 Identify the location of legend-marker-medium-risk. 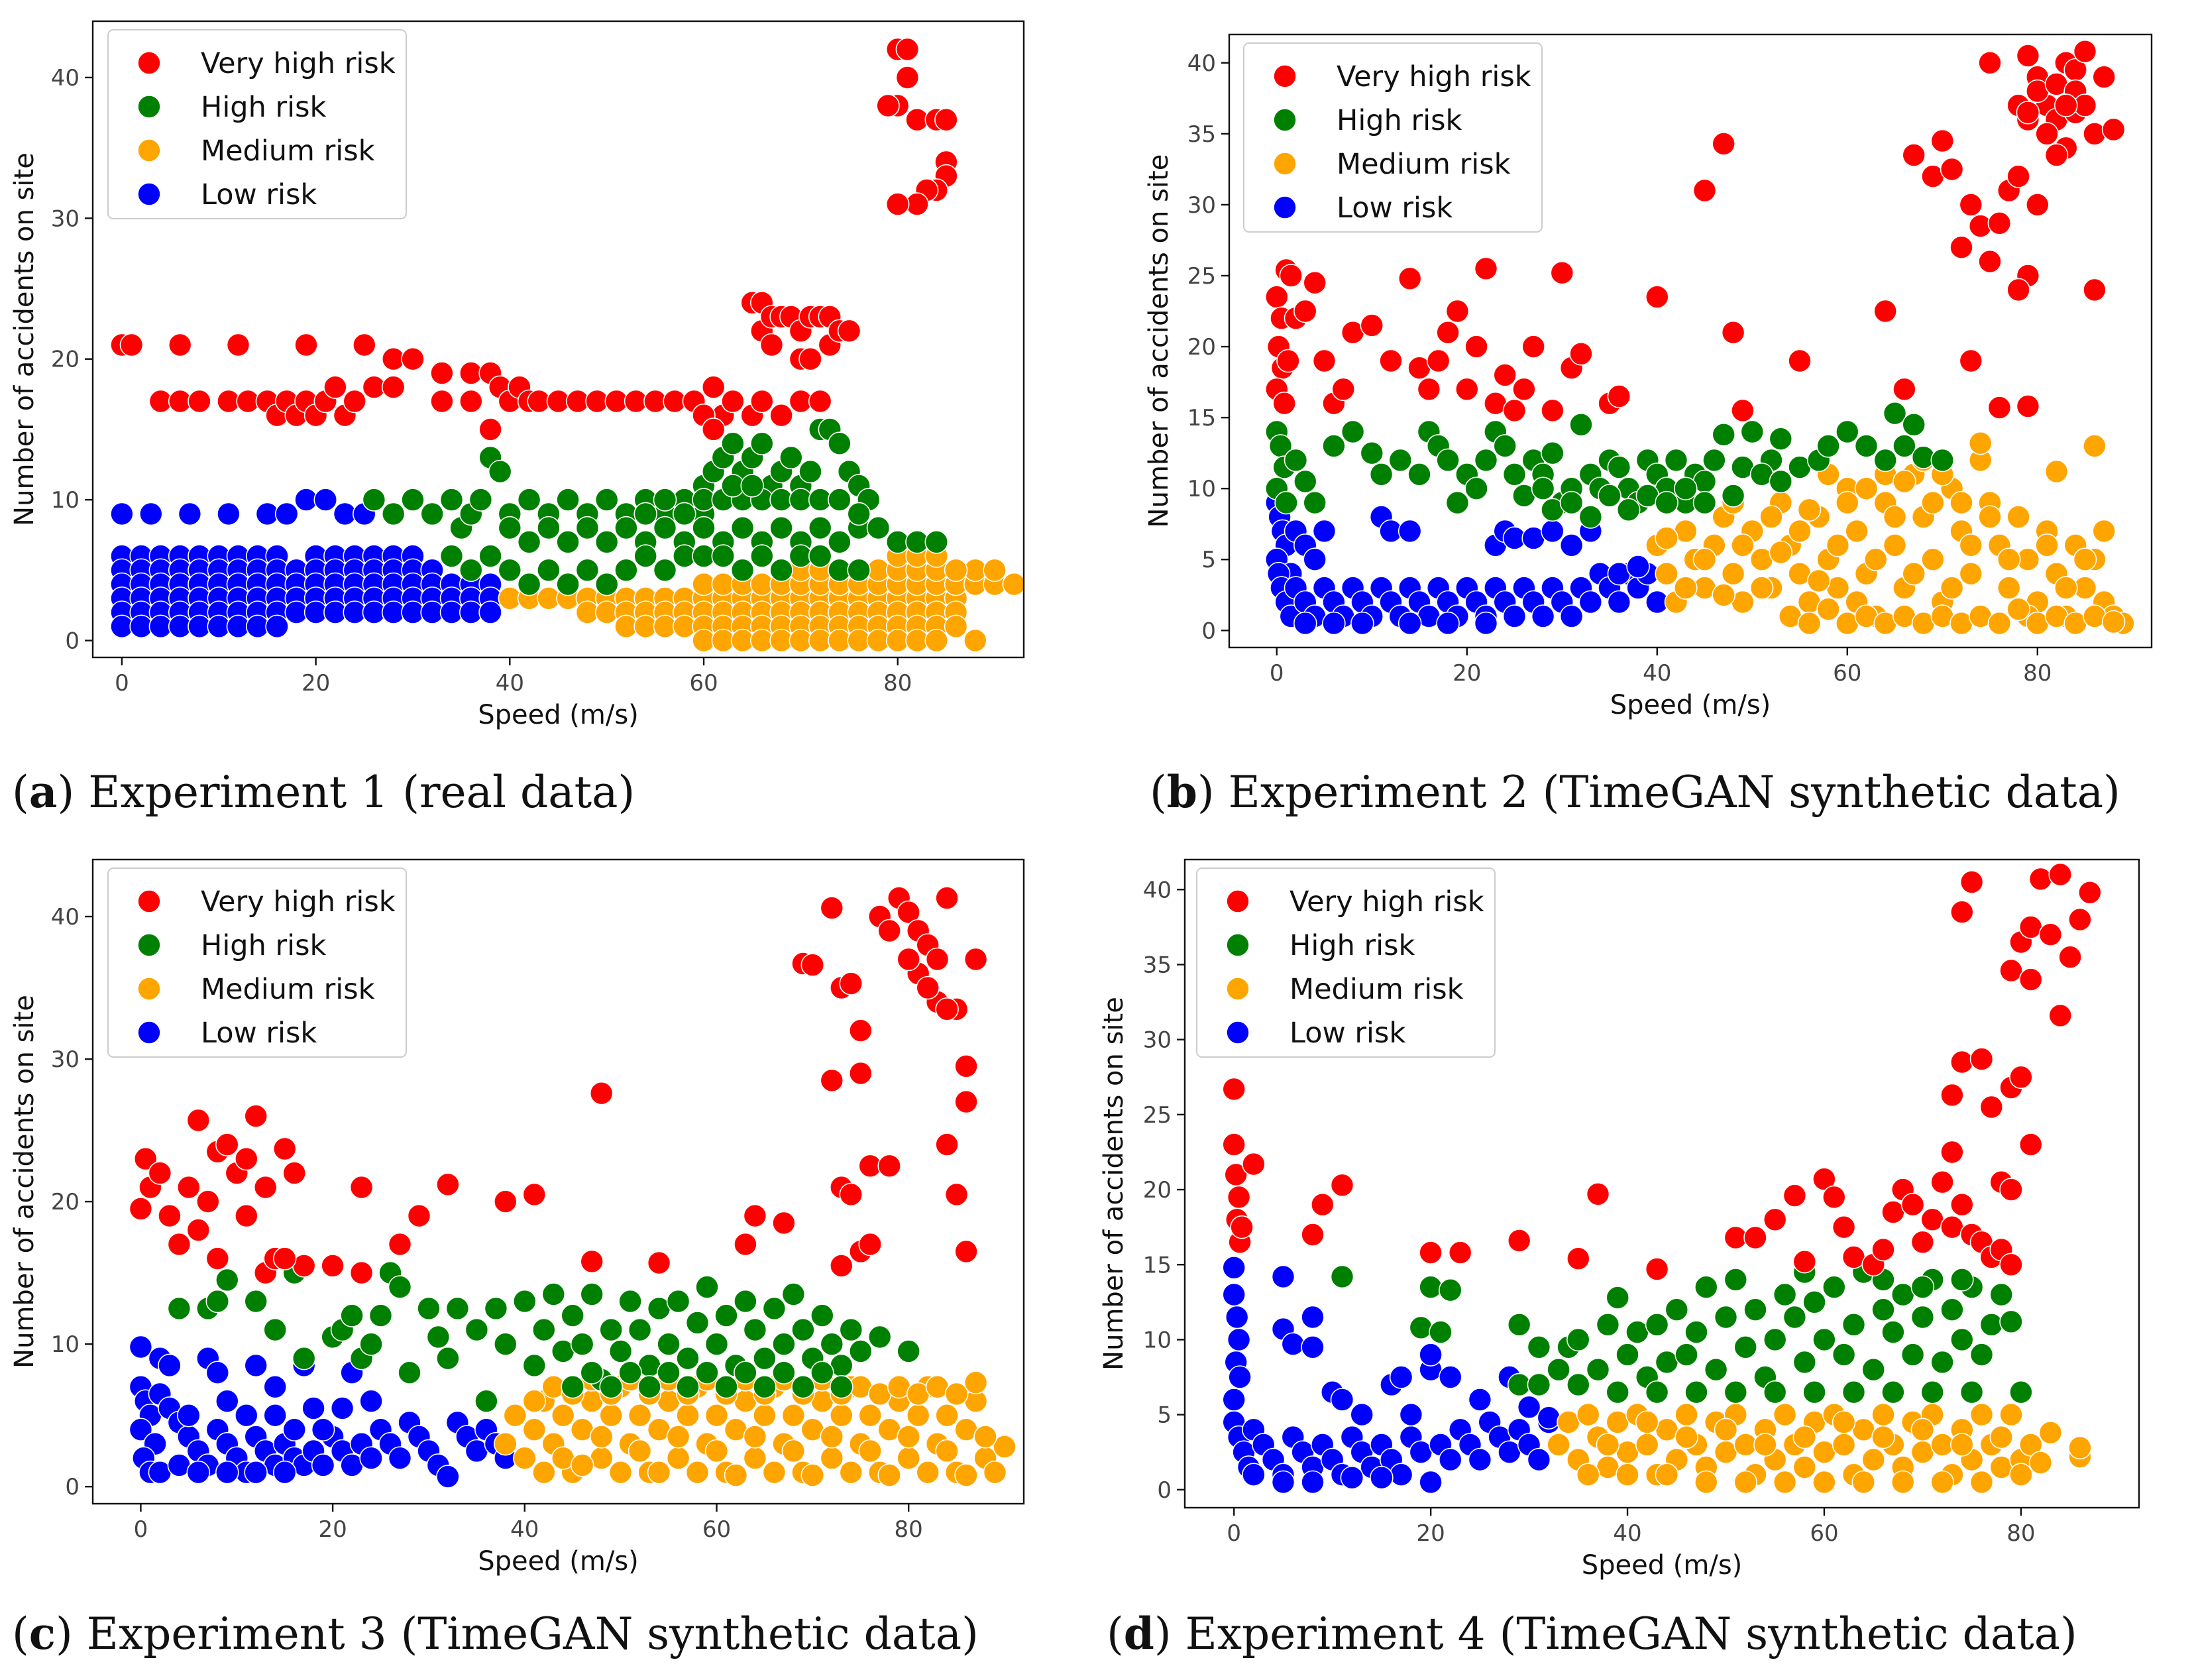
(1238, 989).